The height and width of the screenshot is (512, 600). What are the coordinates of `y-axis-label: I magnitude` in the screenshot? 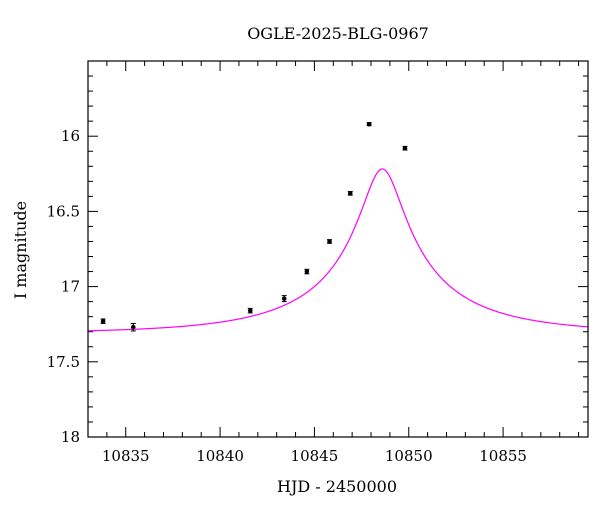 It's located at (20, 250).